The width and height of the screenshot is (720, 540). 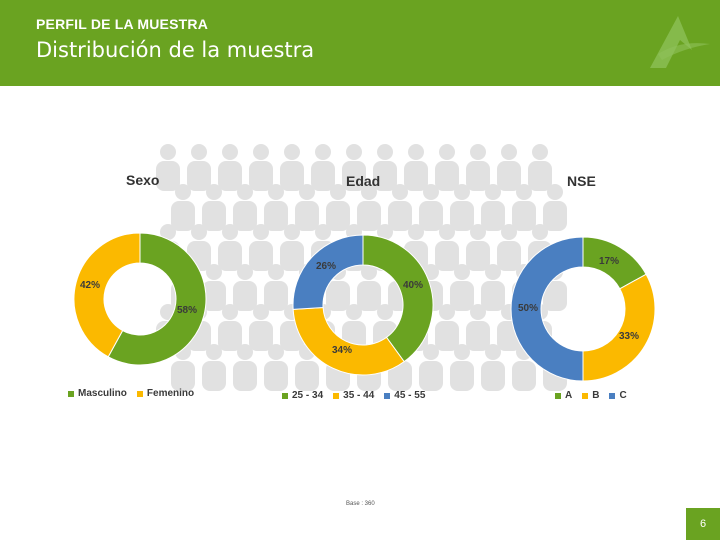 What do you see at coordinates (413, 285) in the screenshot?
I see `donut-data-label: 40%` at bounding box center [413, 285].